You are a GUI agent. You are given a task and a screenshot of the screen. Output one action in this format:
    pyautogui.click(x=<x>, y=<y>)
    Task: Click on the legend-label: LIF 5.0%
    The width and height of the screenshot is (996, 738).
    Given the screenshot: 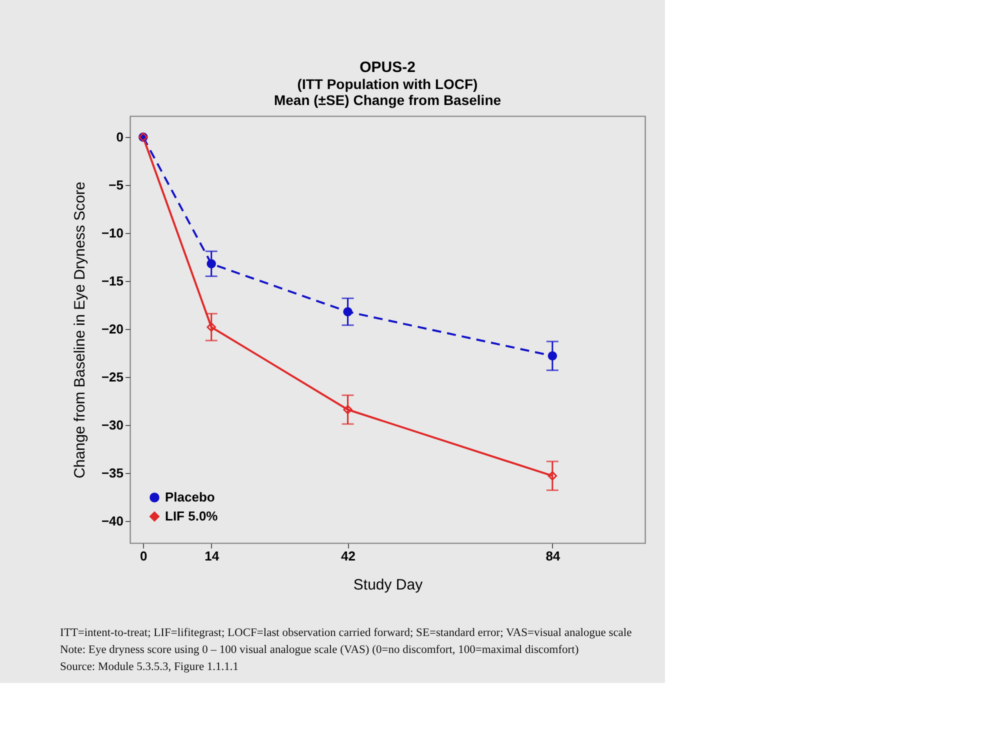 What is the action you would take?
    pyautogui.click(x=191, y=516)
    